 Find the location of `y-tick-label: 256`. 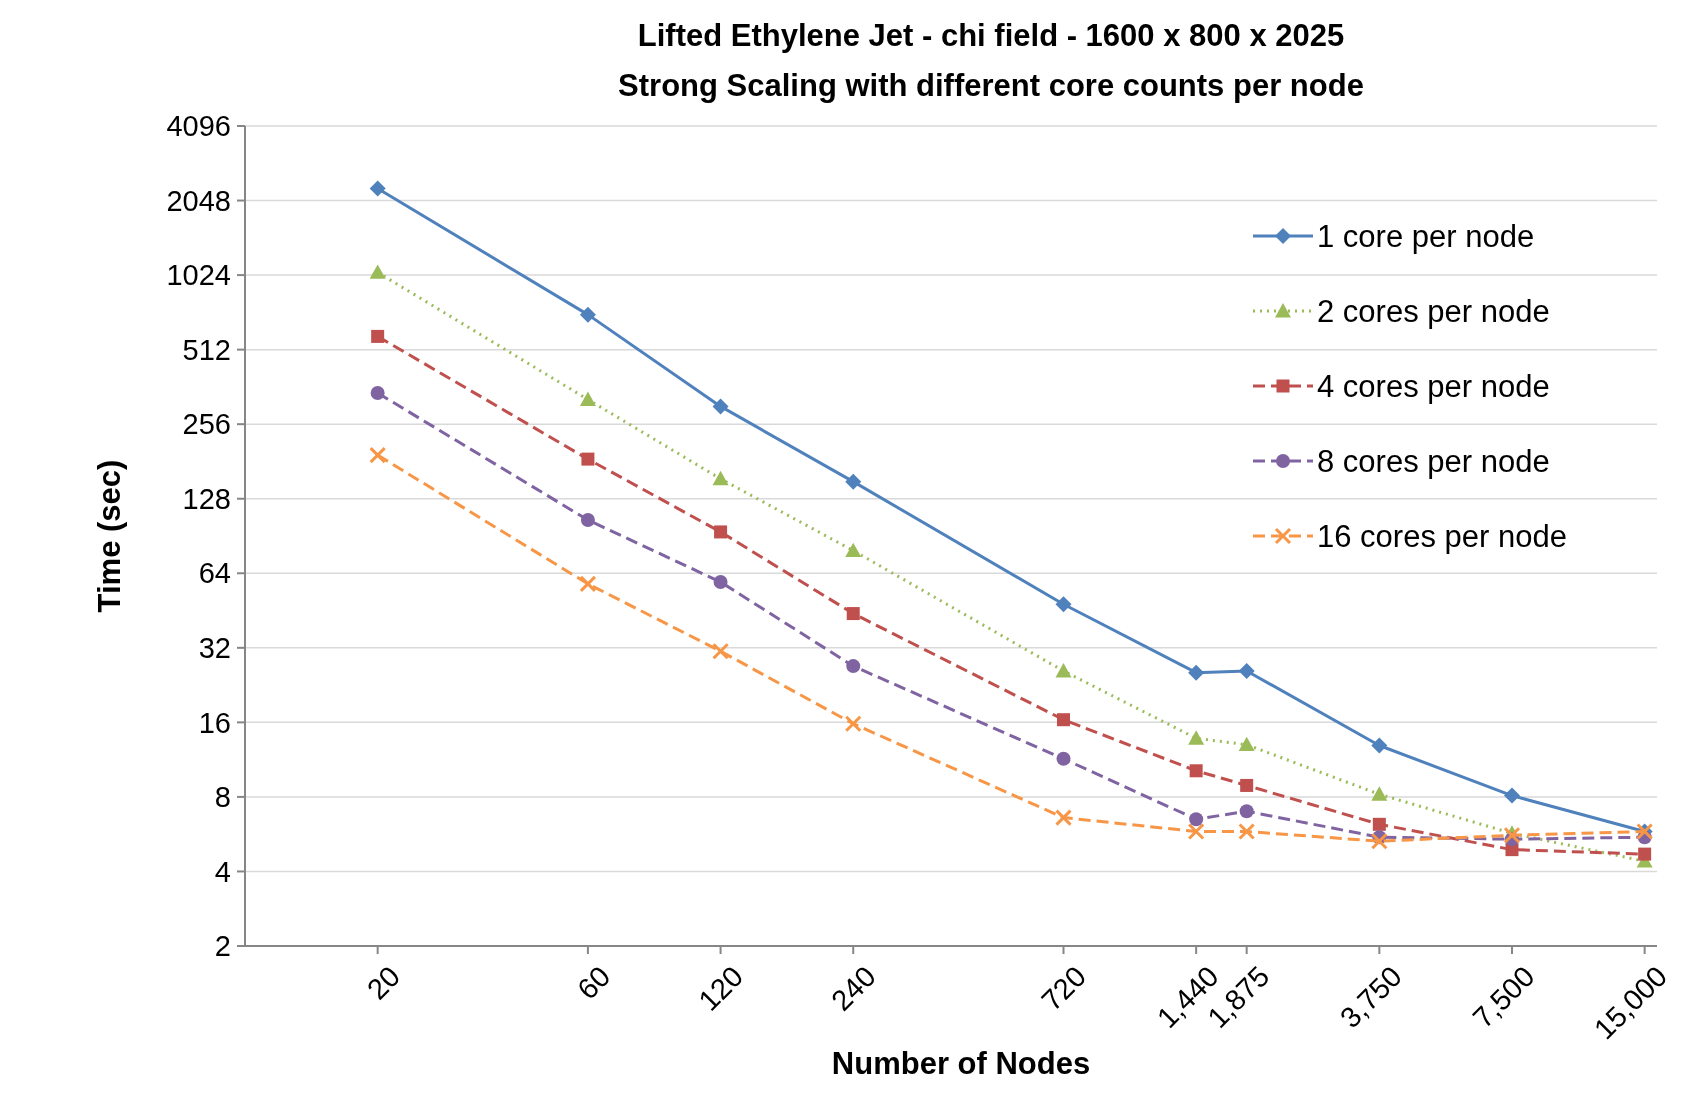

y-tick-label: 256 is located at coordinates (206, 424).